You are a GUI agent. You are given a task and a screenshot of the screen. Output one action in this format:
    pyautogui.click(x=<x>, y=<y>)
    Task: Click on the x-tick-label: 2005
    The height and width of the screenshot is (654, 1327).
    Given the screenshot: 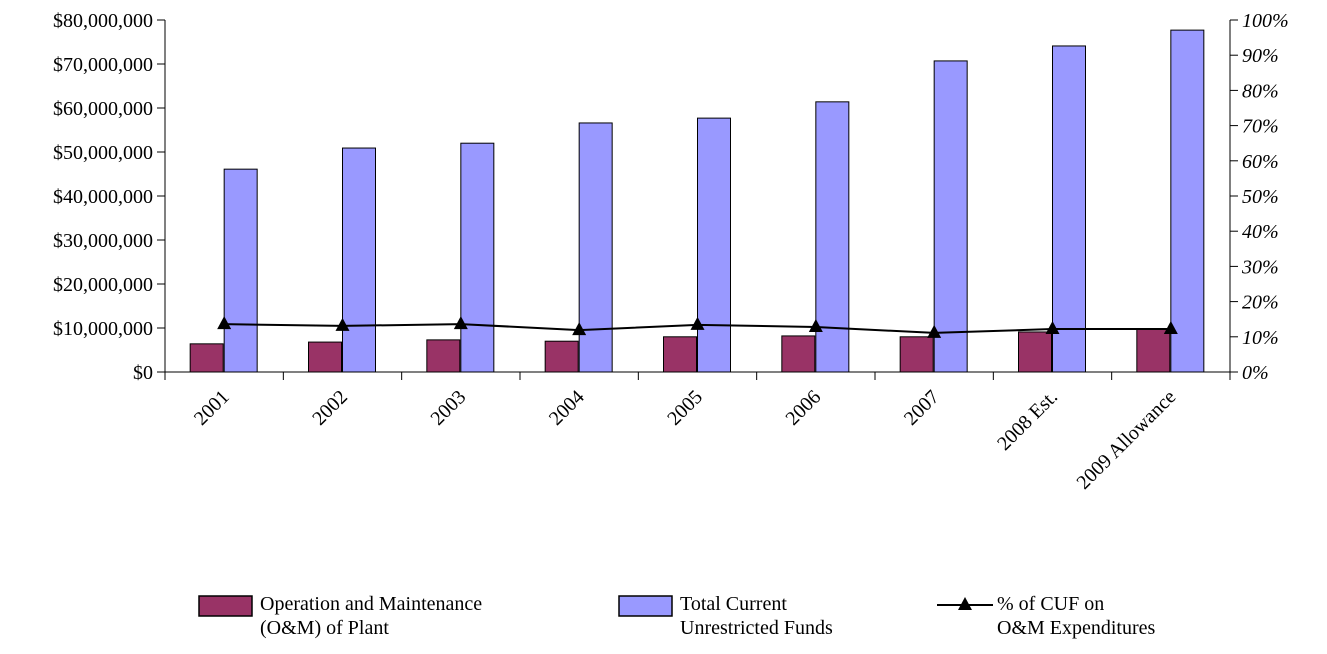 What is the action you would take?
    pyautogui.click(x=685, y=408)
    